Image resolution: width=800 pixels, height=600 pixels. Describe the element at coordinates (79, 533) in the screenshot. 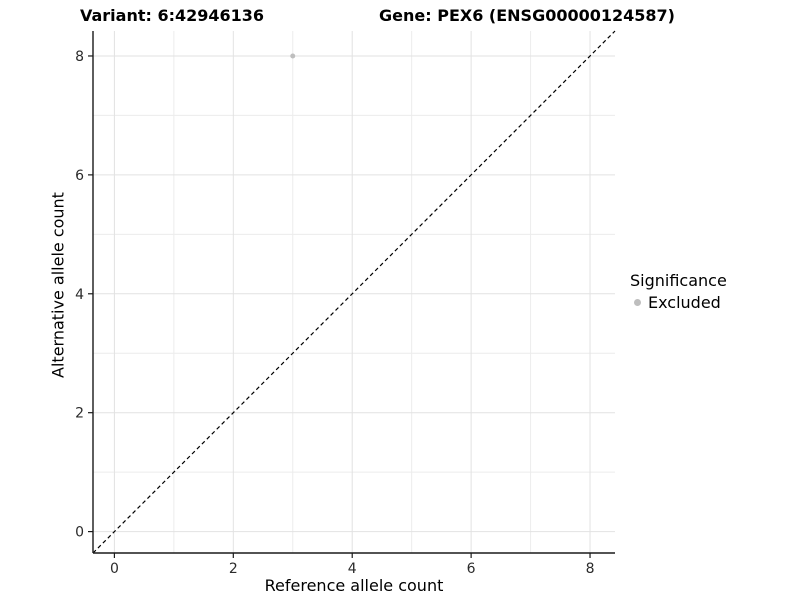

I see `y-tick-label: 0` at that location.